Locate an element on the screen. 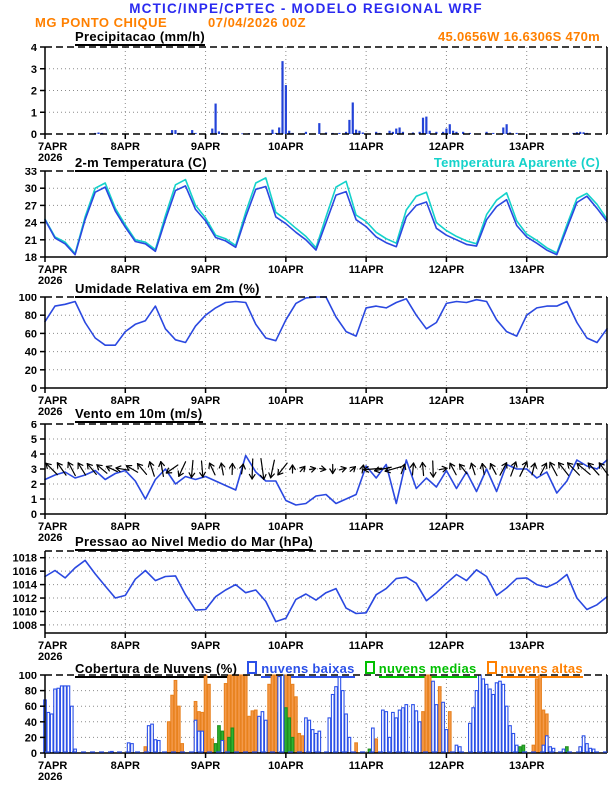 The width and height of the screenshot is (612, 792). svg-text: 33 is located at coordinates (31, 173).